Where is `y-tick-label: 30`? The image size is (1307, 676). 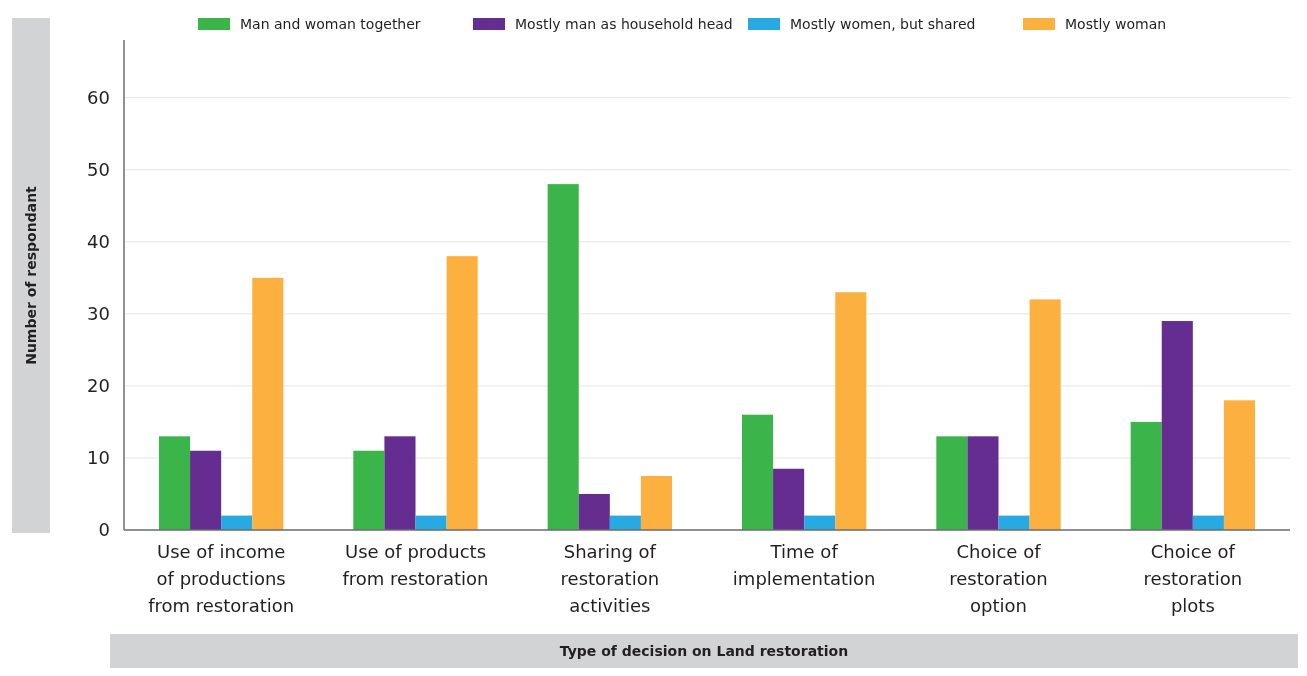 y-tick-label: 30 is located at coordinates (98, 314).